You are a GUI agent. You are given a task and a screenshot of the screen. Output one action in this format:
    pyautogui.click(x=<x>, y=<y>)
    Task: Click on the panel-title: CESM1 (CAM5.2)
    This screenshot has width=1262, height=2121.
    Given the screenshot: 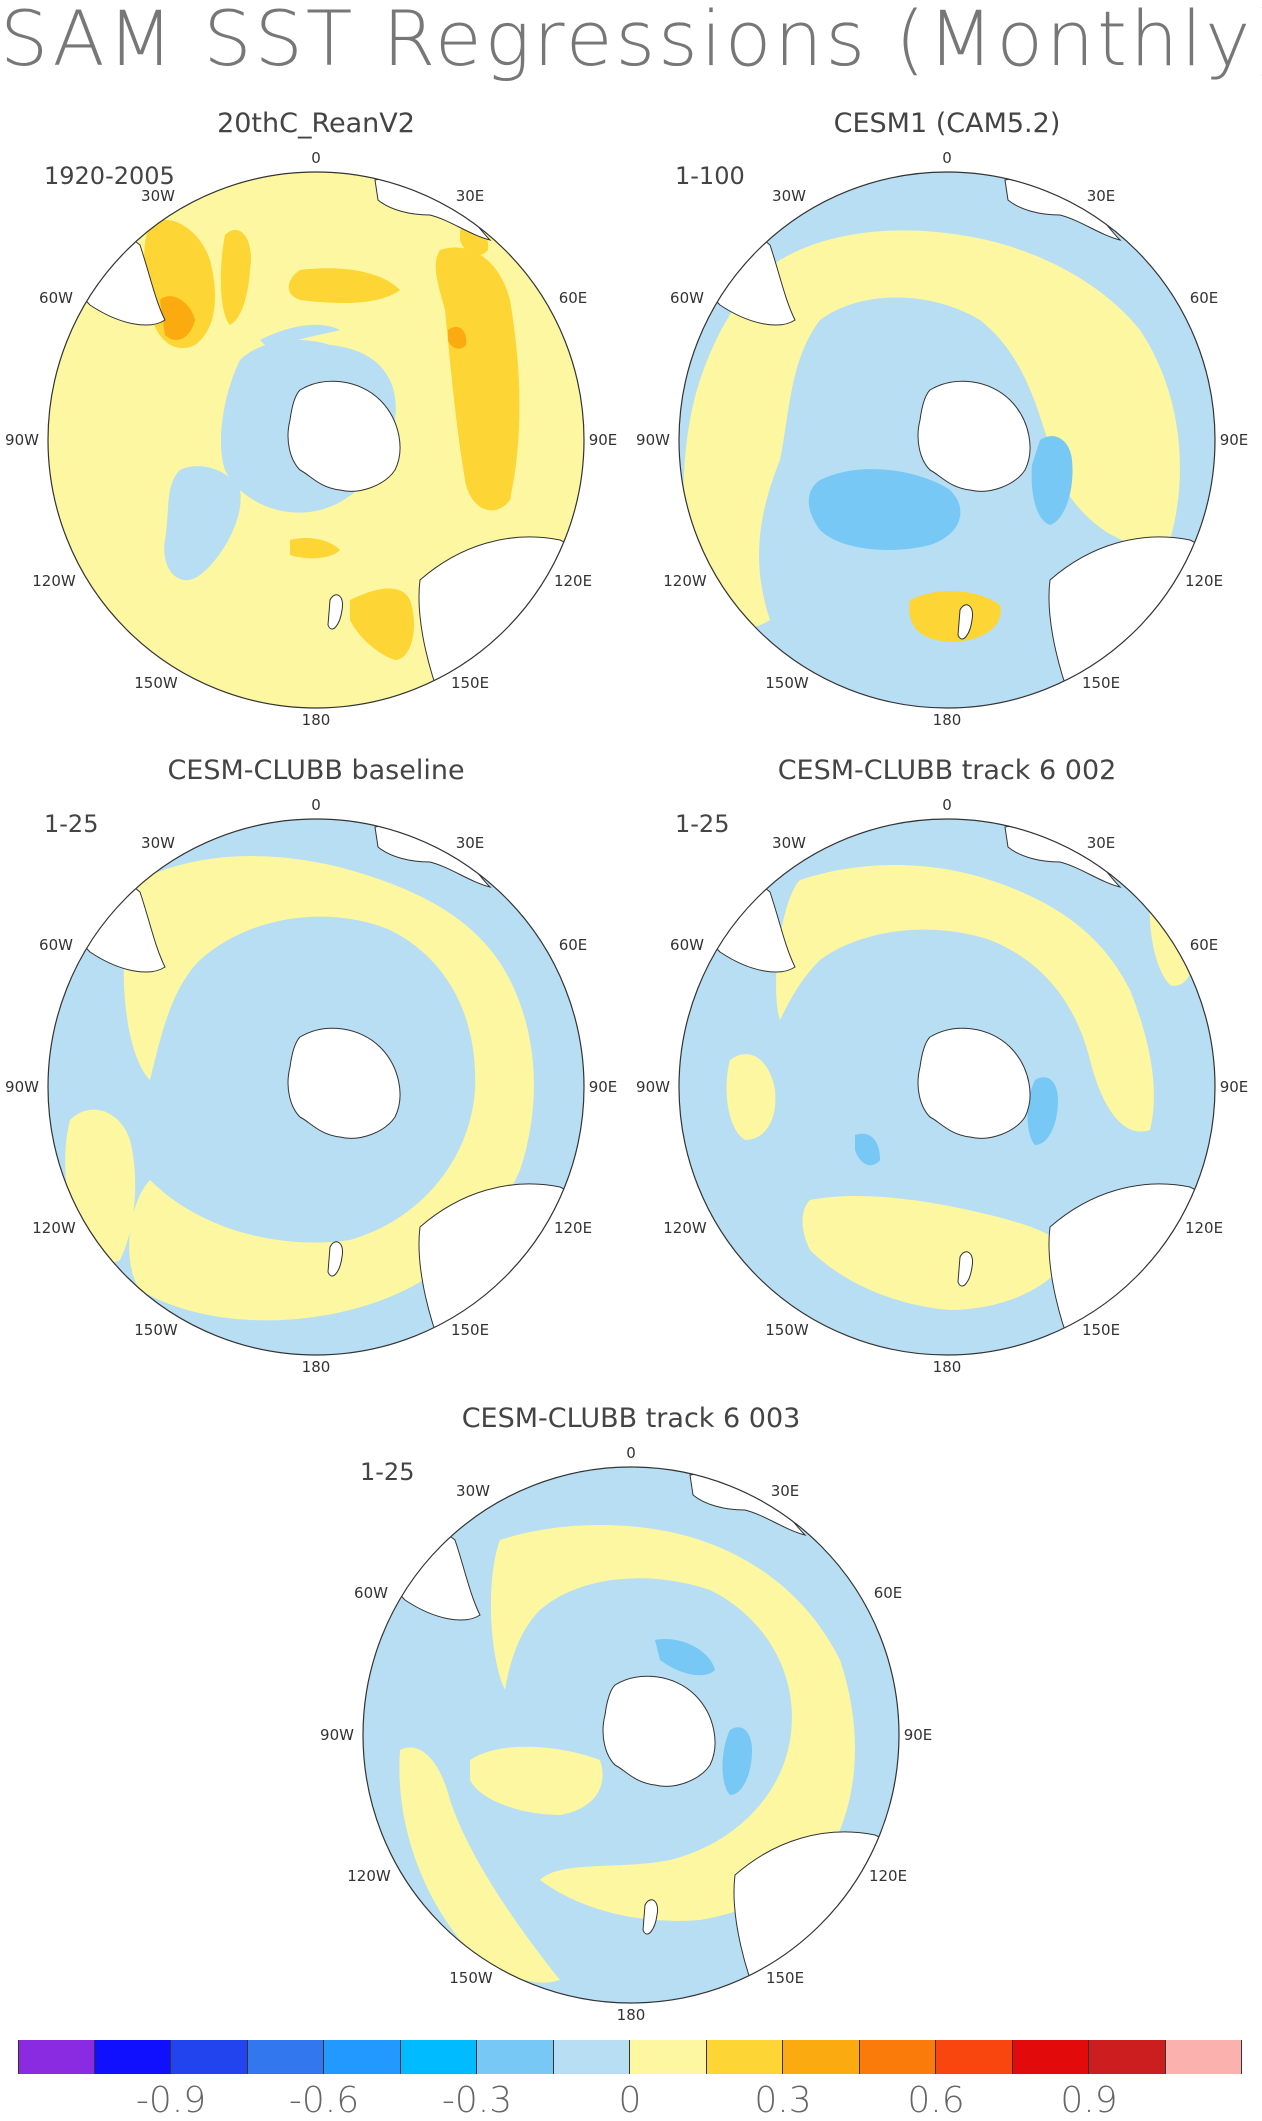 What is the action you would take?
    pyautogui.click(x=947, y=123)
    